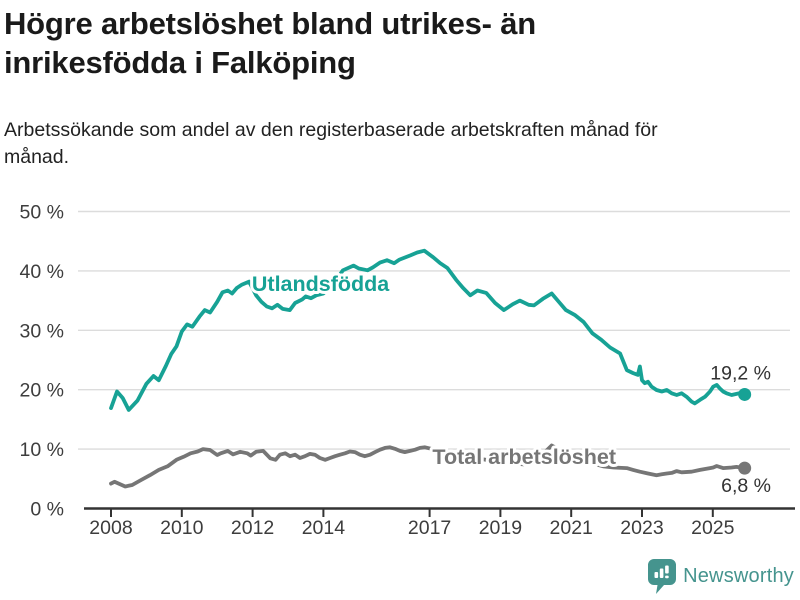 This screenshot has height=600, width=800. I want to click on x-tick-label: 2012, so click(252, 528).